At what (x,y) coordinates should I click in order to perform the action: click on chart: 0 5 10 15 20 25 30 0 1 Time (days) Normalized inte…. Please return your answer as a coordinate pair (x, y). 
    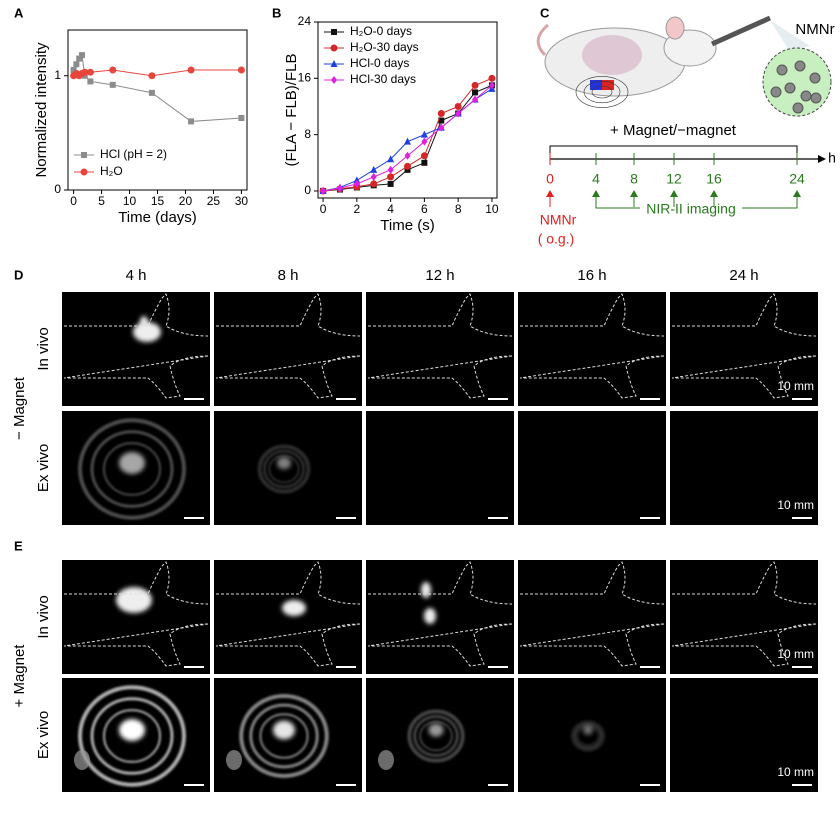
    Looking at the image, I should click on (141, 127).